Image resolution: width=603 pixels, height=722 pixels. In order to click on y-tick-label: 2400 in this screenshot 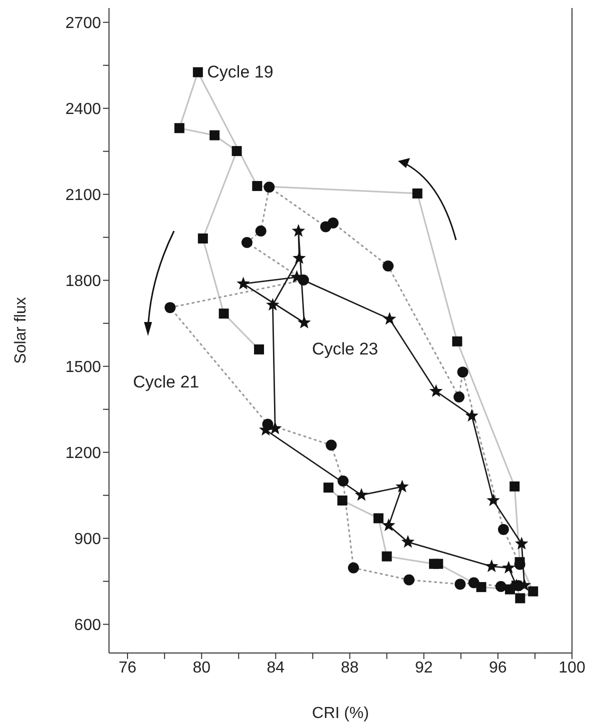, I will do `click(83, 109)`.